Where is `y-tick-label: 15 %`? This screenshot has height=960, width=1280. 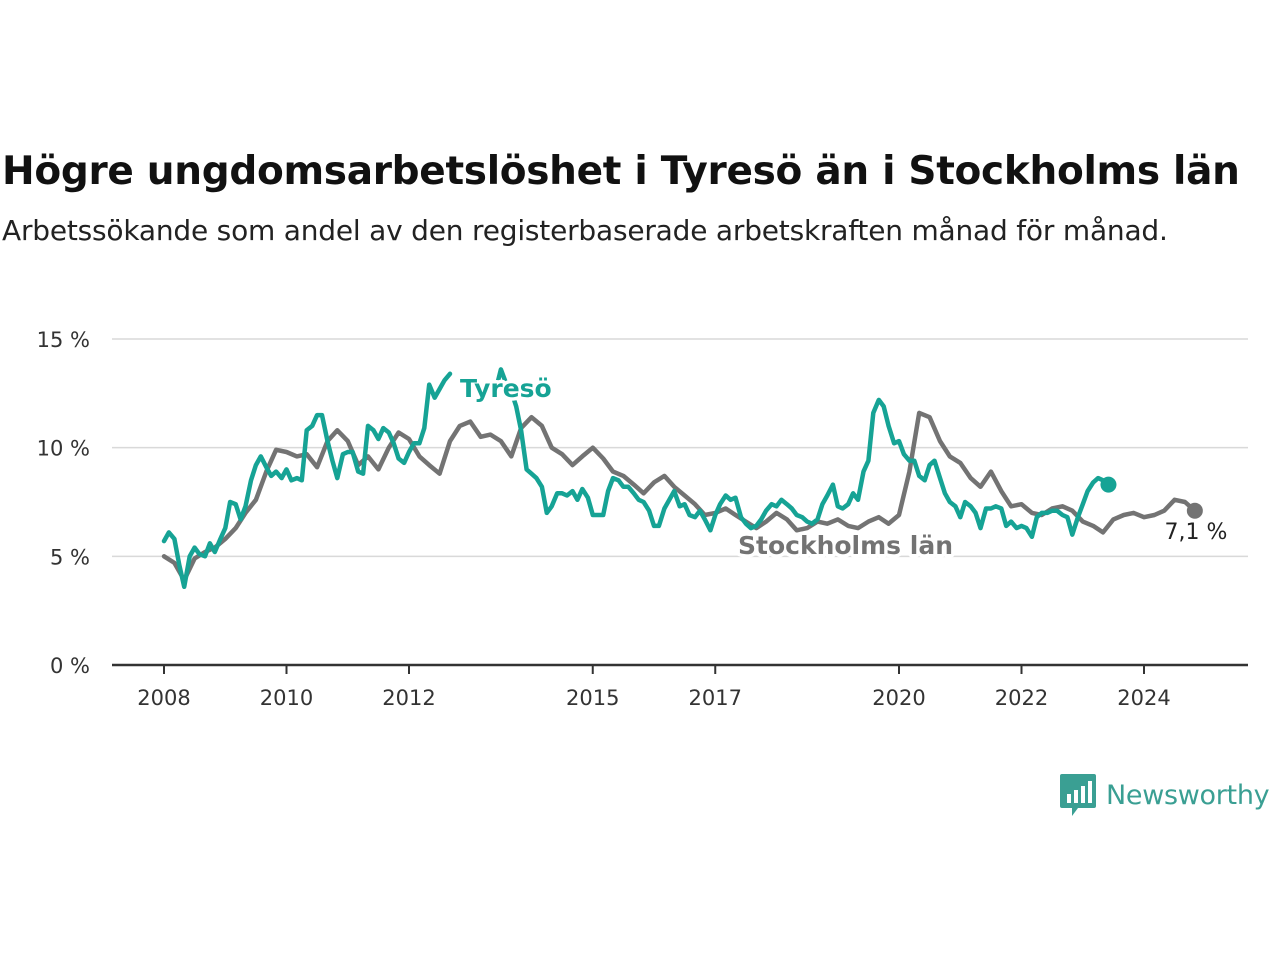 y-tick-label: 15 % is located at coordinates (63, 340).